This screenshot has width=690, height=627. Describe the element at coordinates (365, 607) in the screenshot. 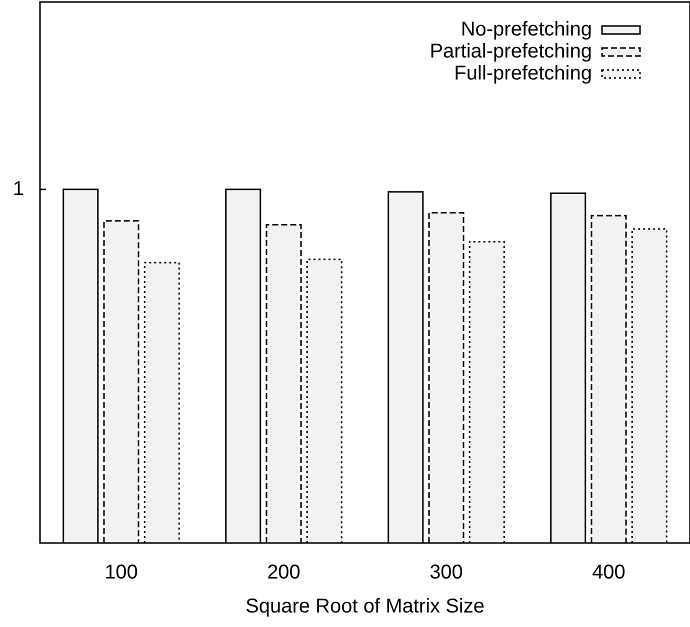

I see `x-axis-title: Square Root of Matrix Size` at that location.